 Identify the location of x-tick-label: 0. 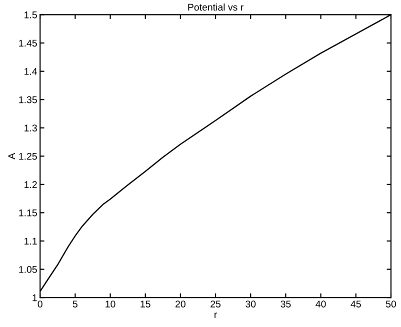
(40, 304).